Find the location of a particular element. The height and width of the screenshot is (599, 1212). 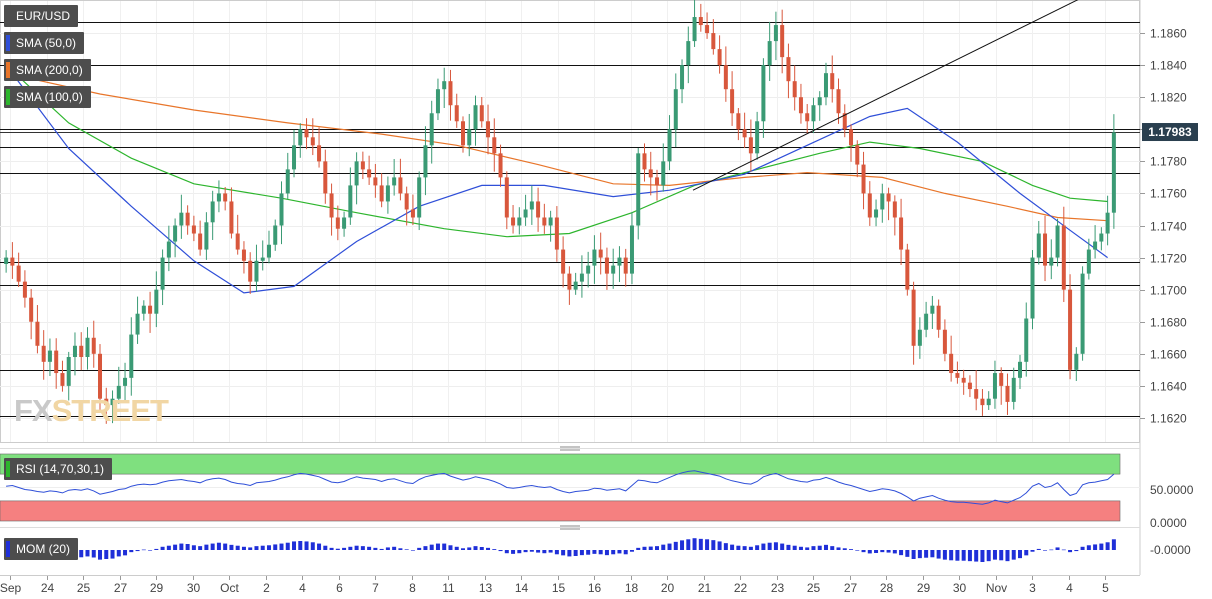

sma200-legend: SMA (200,0) is located at coordinates (47, 70).